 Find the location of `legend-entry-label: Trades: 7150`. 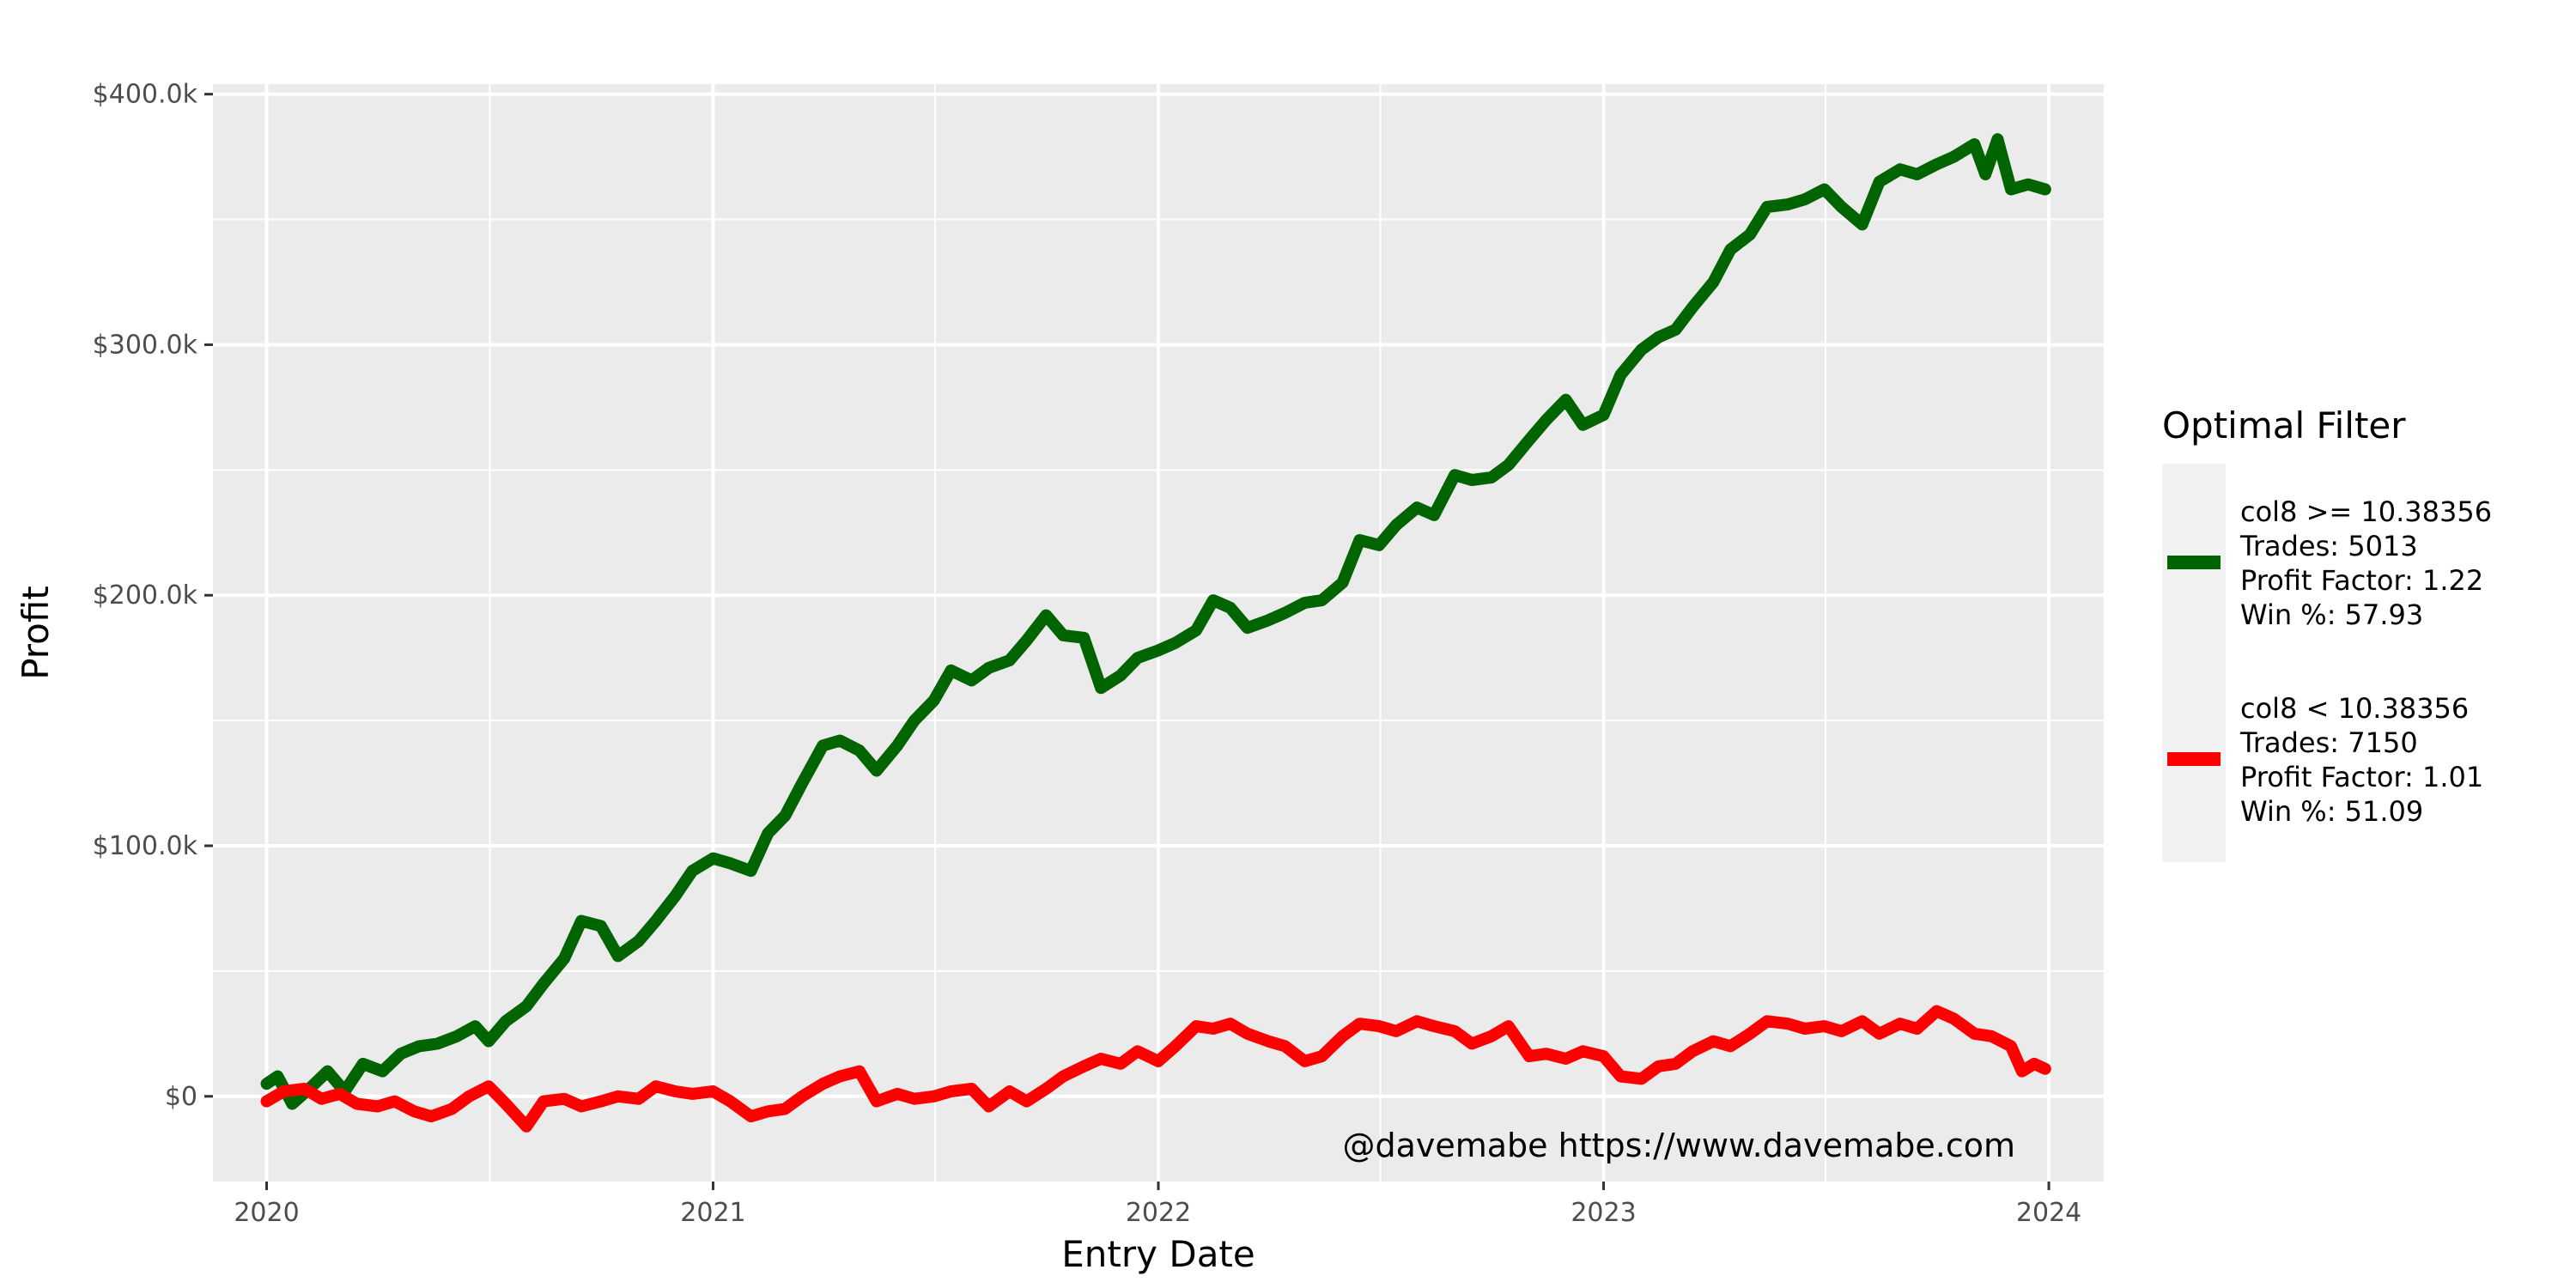

legend-entry-label: Trades: 7150 is located at coordinates (2328, 742).